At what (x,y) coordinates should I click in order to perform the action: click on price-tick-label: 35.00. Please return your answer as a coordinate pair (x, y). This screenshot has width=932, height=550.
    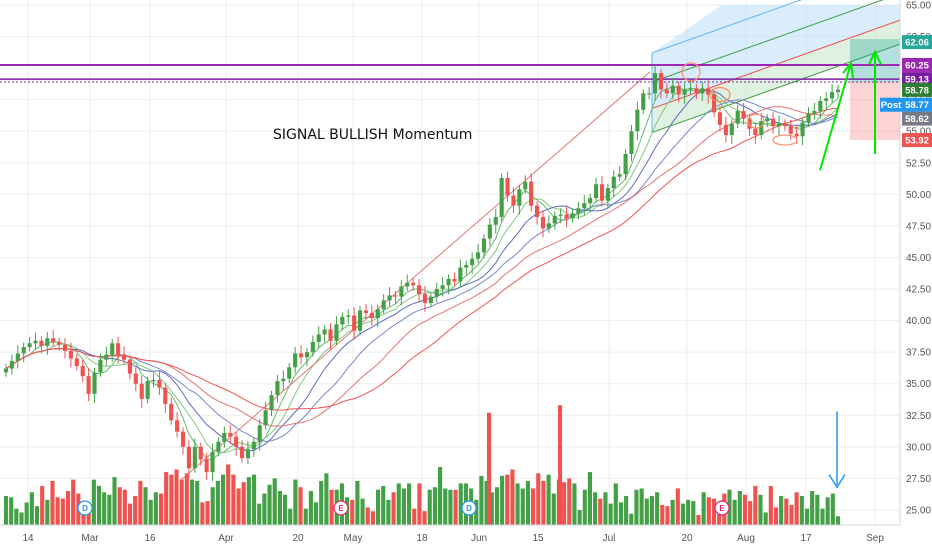
    Looking at the image, I should click on (918, 384).